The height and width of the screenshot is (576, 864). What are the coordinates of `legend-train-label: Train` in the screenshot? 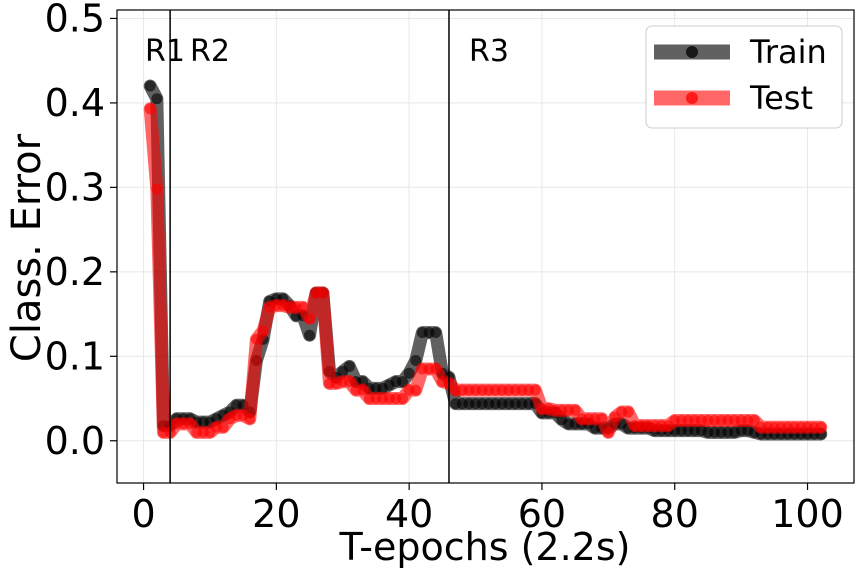 It's located at (788, 52).